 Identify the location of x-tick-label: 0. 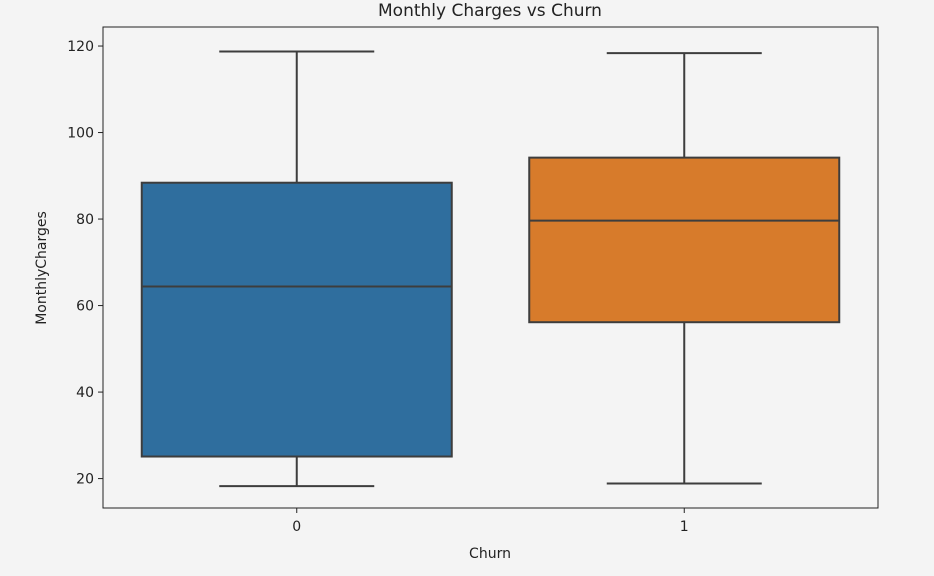
(296, 527).